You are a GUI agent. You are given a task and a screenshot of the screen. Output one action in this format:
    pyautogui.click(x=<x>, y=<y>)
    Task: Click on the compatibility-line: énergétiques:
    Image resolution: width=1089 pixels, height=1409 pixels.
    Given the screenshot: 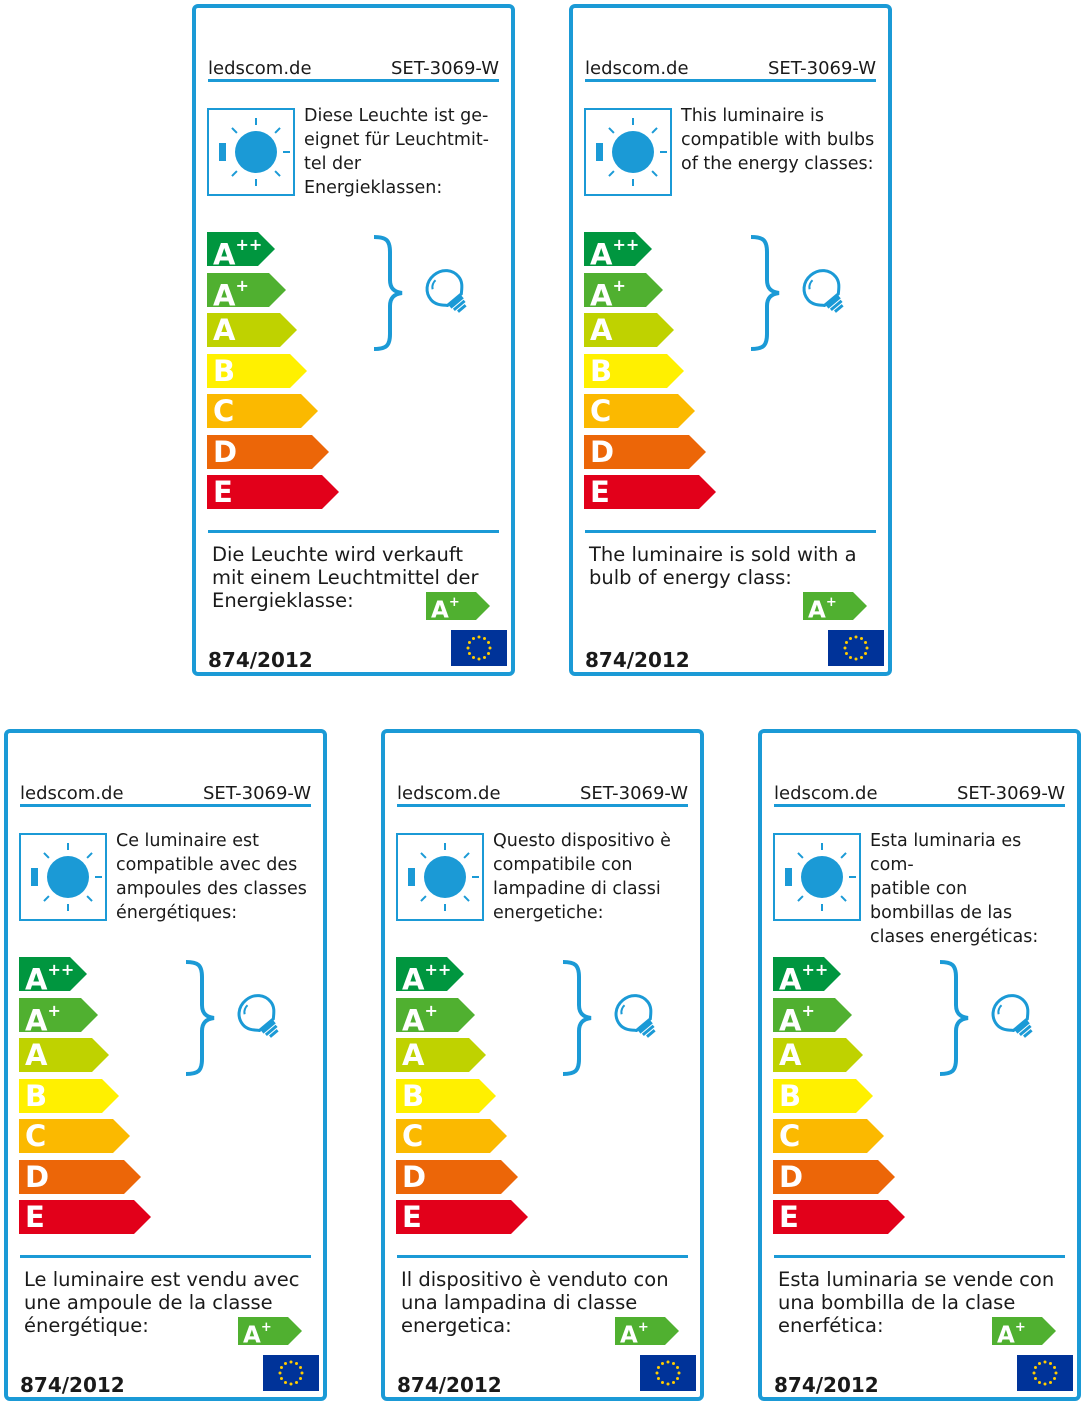 What is the action you would take?
    pyautogui.click(x=177, y=913)
    